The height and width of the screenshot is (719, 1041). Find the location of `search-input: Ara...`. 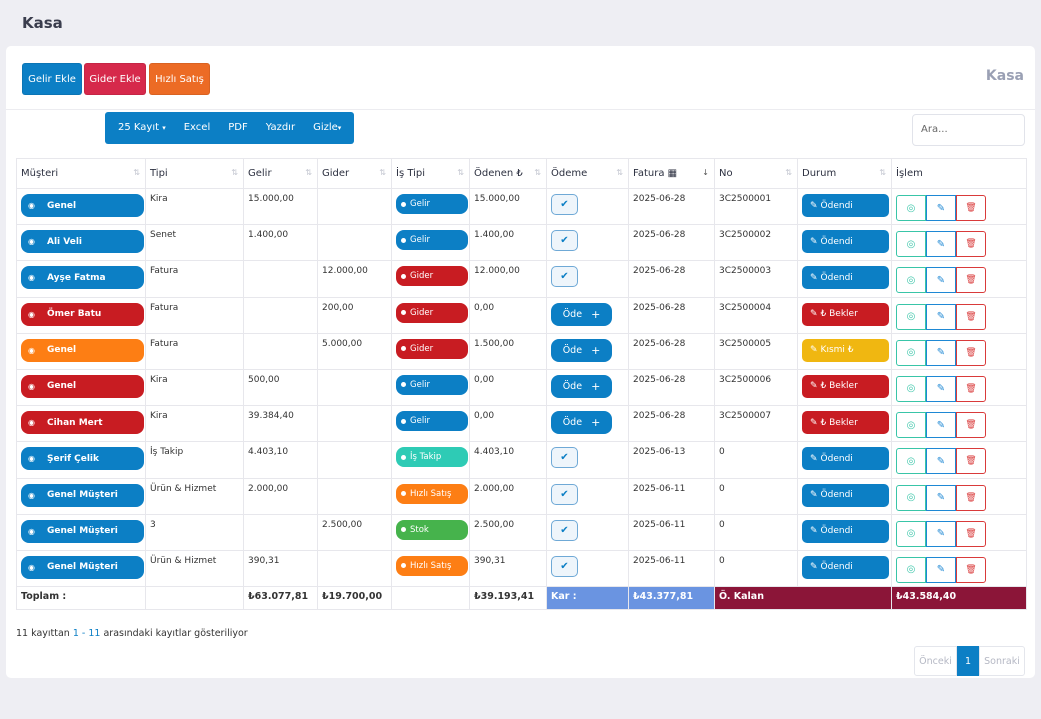

search-input: Ara... is located at coordinates (968, 130).